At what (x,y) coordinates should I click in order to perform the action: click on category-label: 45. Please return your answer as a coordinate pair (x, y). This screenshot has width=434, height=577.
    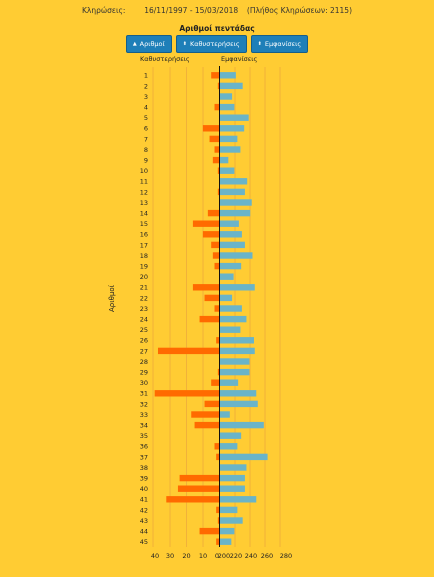
    Looking at the image, I should click on (144, 542).